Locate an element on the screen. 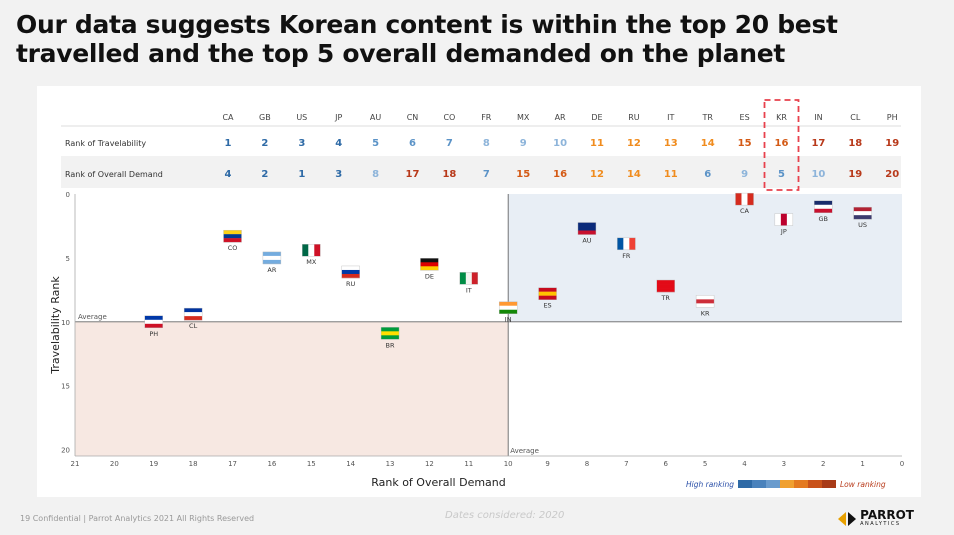 The width and height of the screenshot is (954, 535). table-header-fr: FR is located at coordinates (486, 117).